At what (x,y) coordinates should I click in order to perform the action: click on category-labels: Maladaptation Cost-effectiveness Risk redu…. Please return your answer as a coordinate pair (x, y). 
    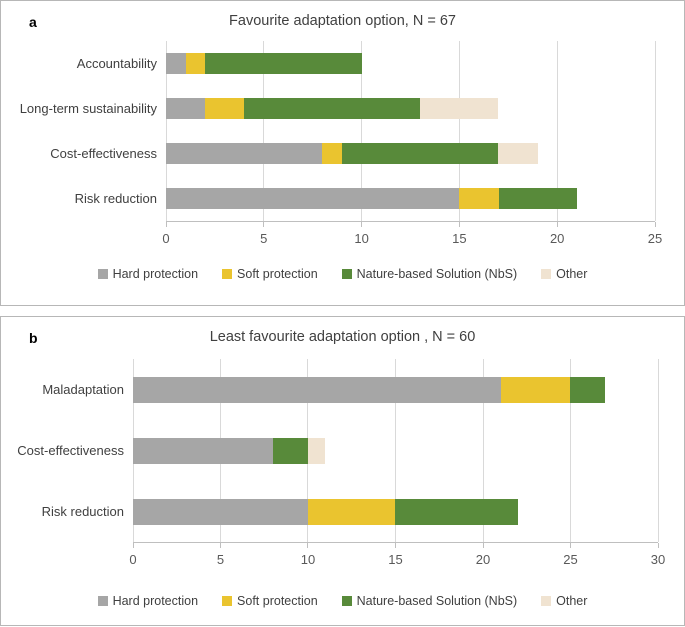
    Looking at the image, I should click on (67, 465).